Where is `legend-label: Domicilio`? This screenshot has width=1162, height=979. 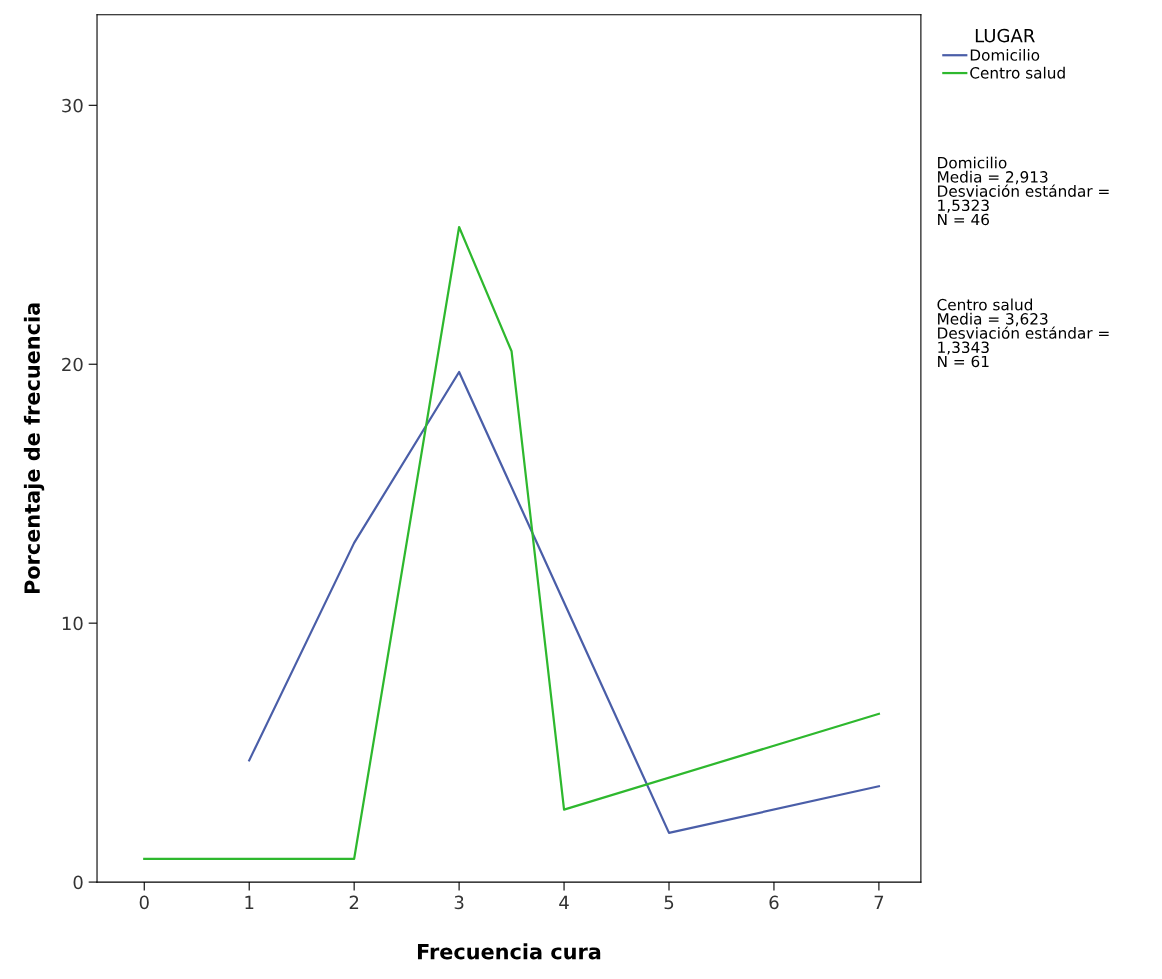
legend-label: Domicilio is located at coordinates (1005, 54).